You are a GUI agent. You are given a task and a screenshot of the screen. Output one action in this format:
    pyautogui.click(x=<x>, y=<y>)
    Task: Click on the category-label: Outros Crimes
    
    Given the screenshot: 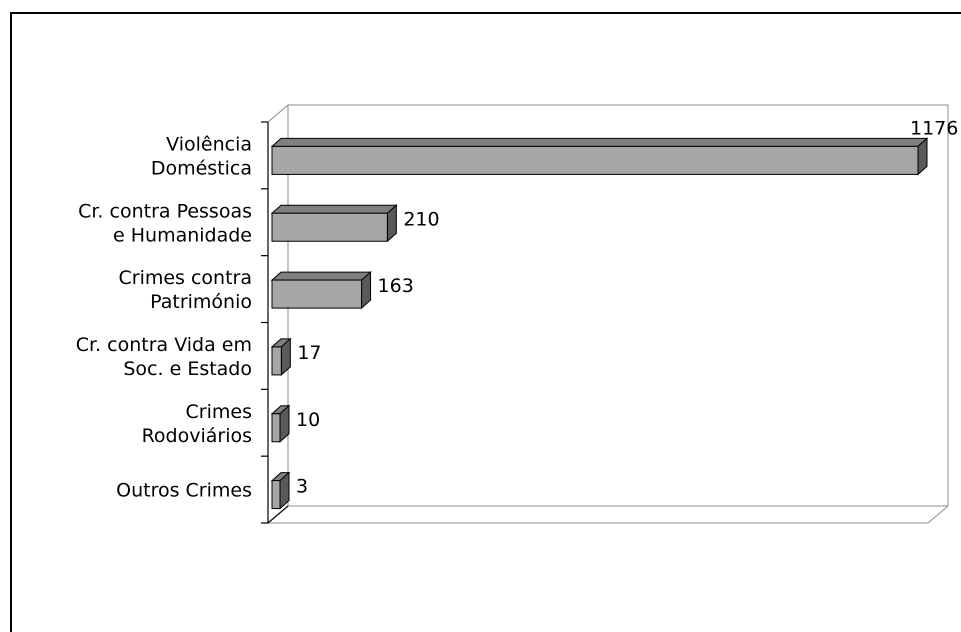 What is the action you would take?
    pyautogui.click(x=184, y=491)
    